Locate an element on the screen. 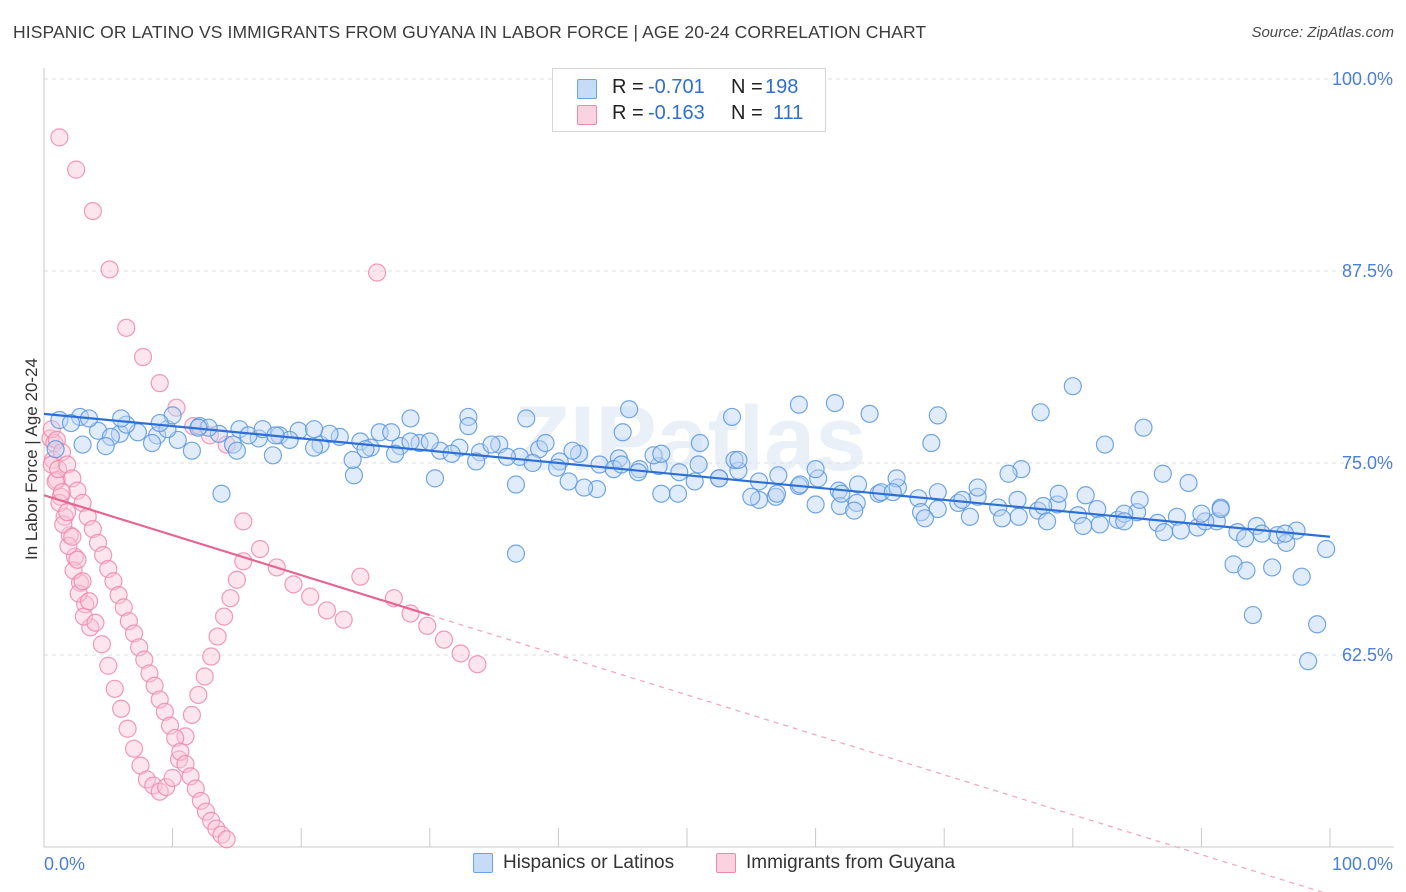  legend-label: Immigrants from Guyana is located at coordinates (851, 862).